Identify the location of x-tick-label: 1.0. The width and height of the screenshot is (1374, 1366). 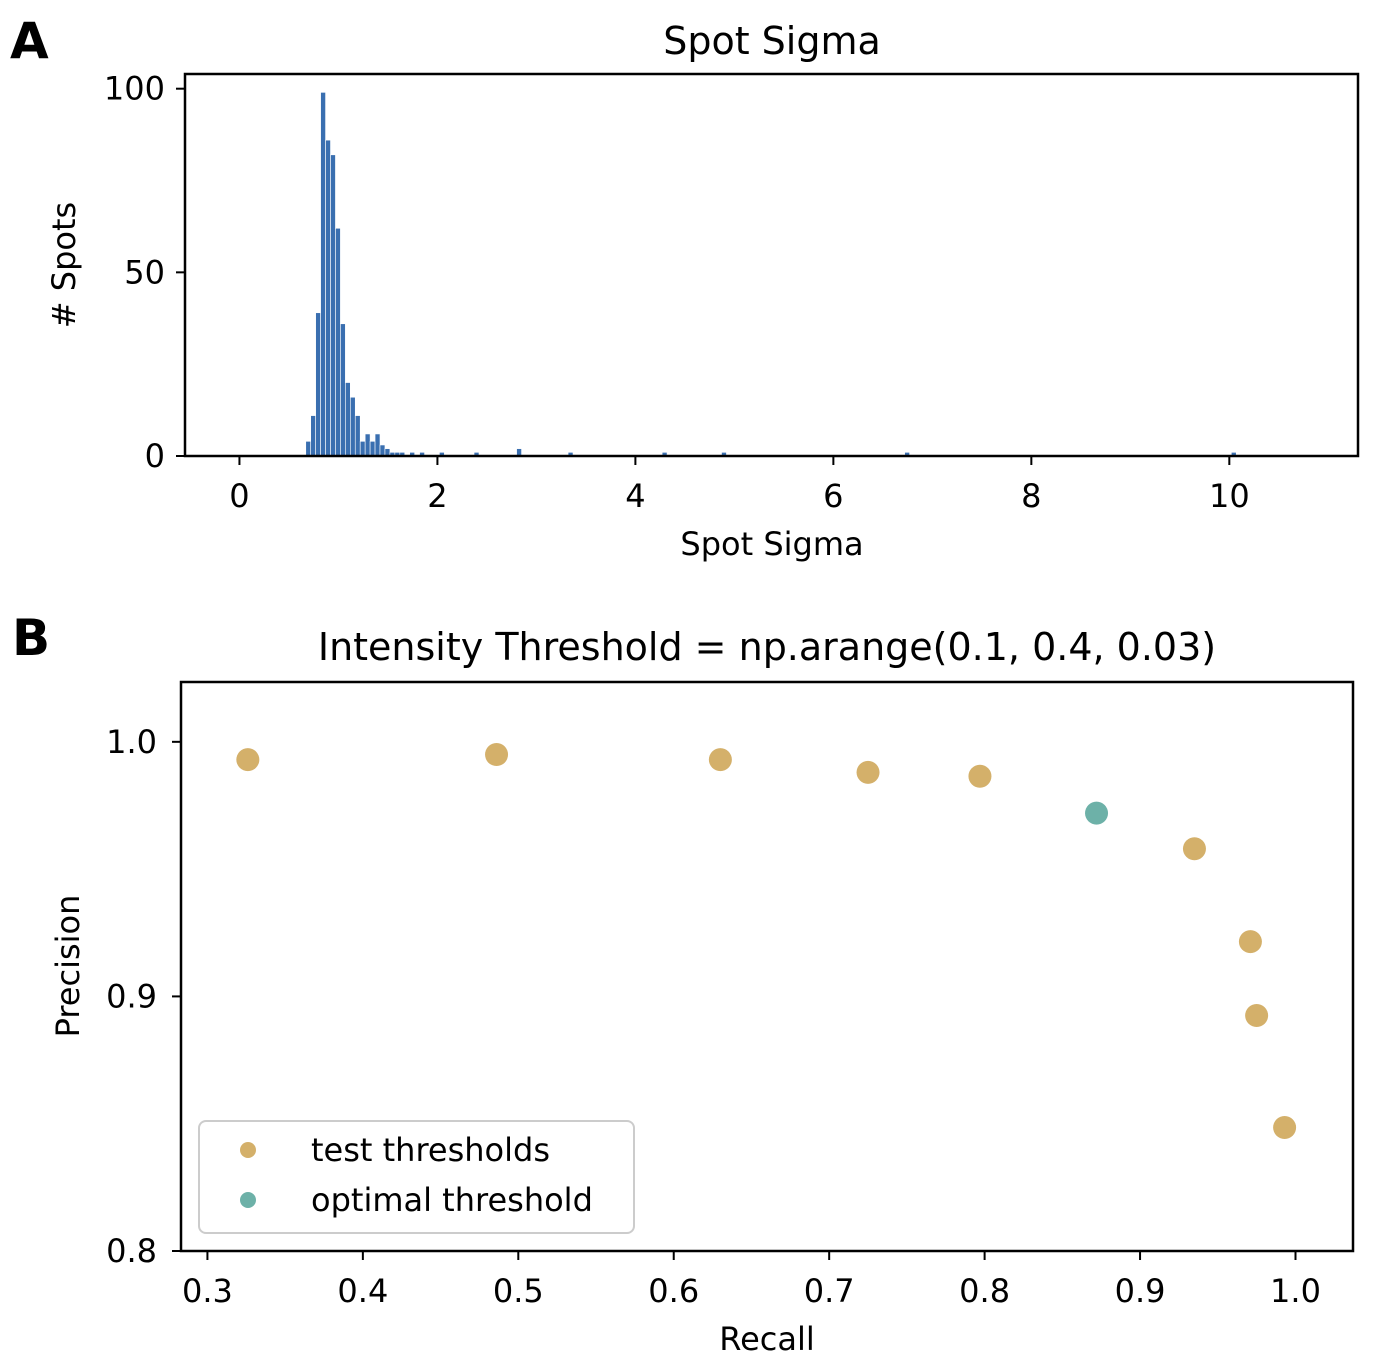
(1295, 1291).